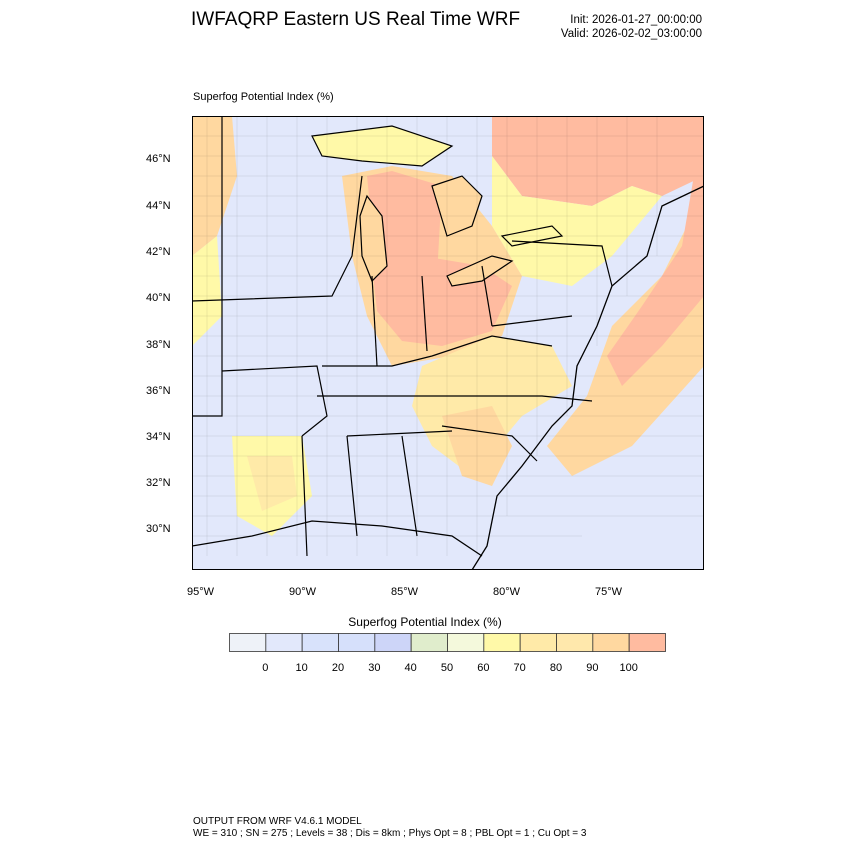 The width and height of the screenshot is (850, 850). Describe the element at coordinates (480, 271) in the screenshot. I see `lake-erie` at that location.